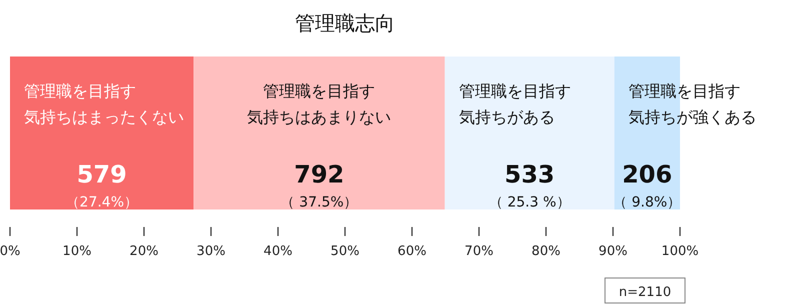 The image size is (790, 308). What do you see at coordinates (479, 251) in the screenshot?
I see `x-tick-label: 70%` at bounding box center [479, 251].